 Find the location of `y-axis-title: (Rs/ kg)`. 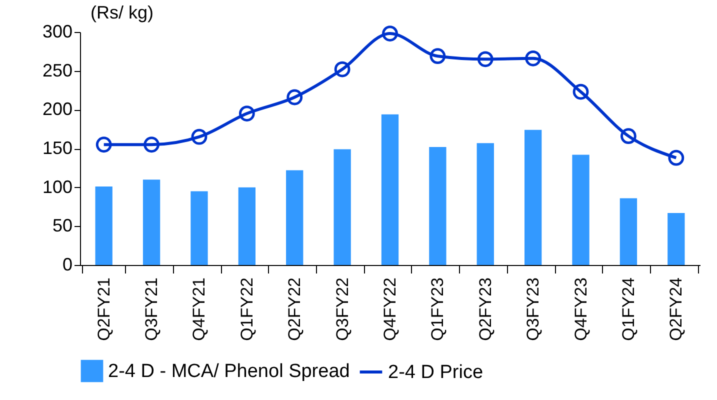

y-axis-title: (Rs/ kg) is located at coordinates (122, 12).